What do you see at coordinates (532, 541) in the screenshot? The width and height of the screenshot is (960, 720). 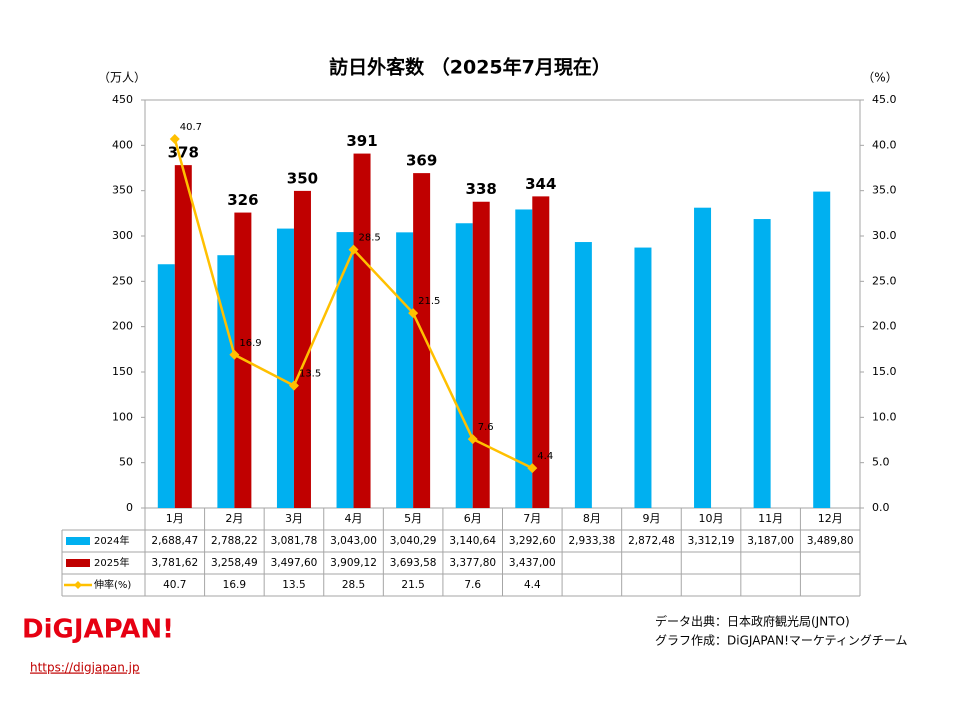 I see `table-cell: 3,292,60` at bounding box center [532, 541].